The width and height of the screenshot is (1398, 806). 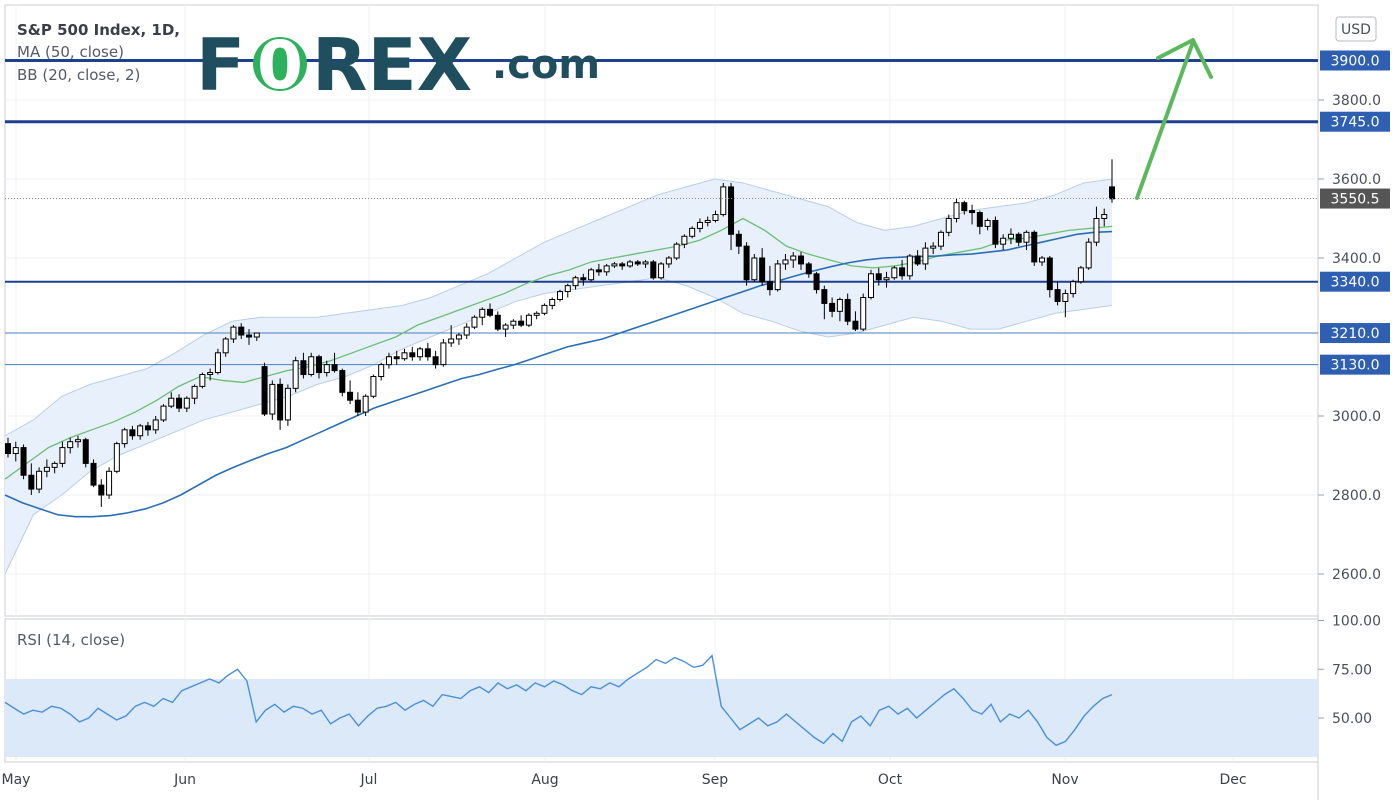 What do you see at coordinates (890, 780) in the screenshot?
I see `month-label-Oct: Oct` at bounding box center [890, 780].